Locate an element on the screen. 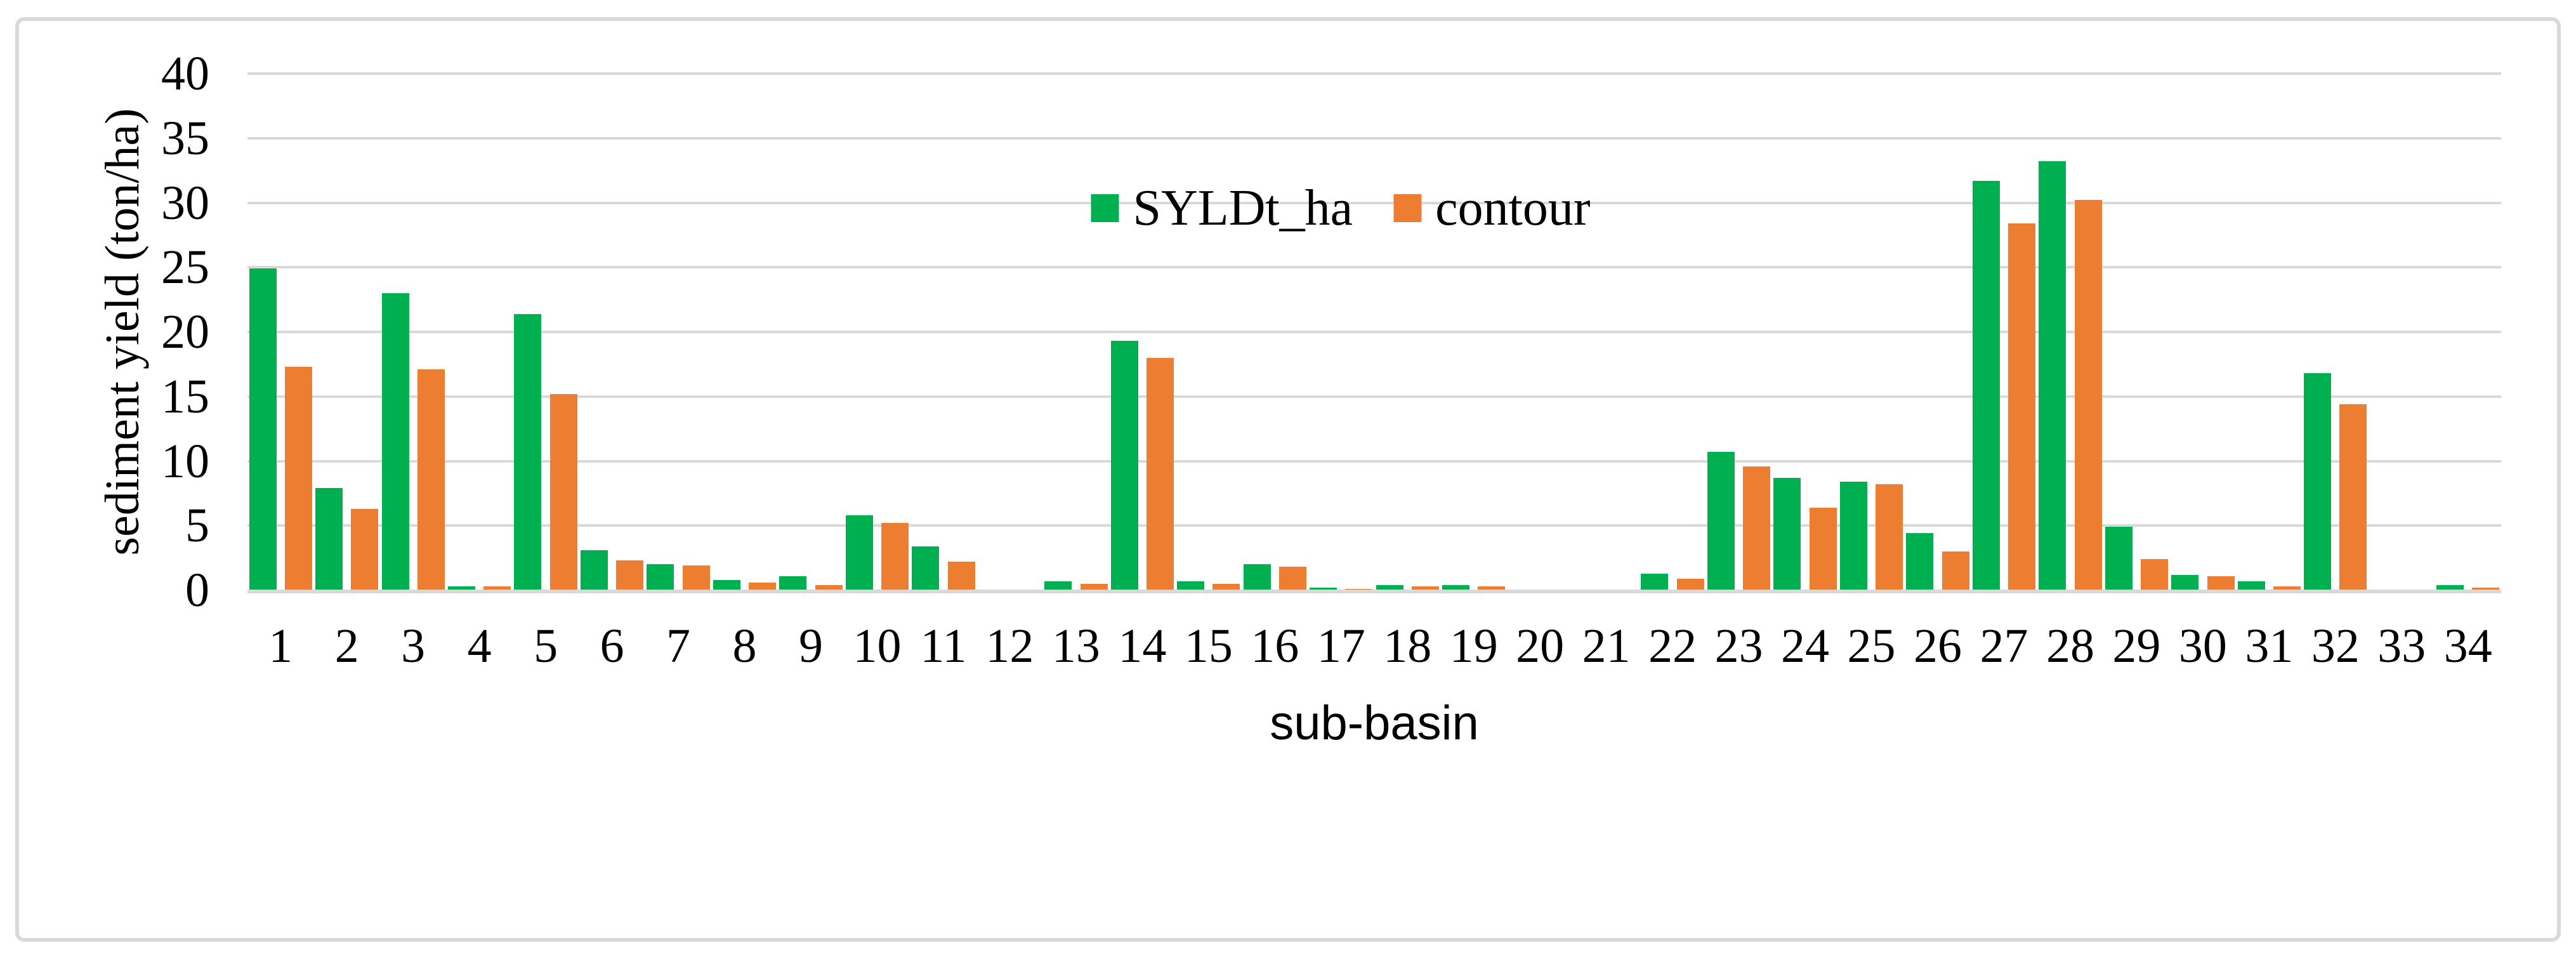 Image resolution: width=2576 pixels, height=957 pixels. x-tick-label-5: 5 is located at coordinates (546, 646).